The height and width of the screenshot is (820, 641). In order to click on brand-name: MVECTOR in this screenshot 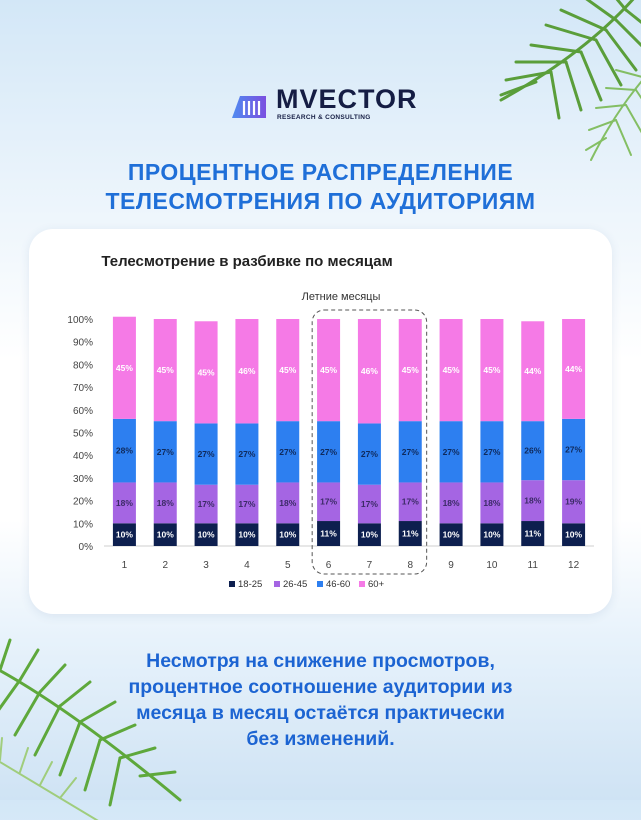, I will do `click(347, 99)`.